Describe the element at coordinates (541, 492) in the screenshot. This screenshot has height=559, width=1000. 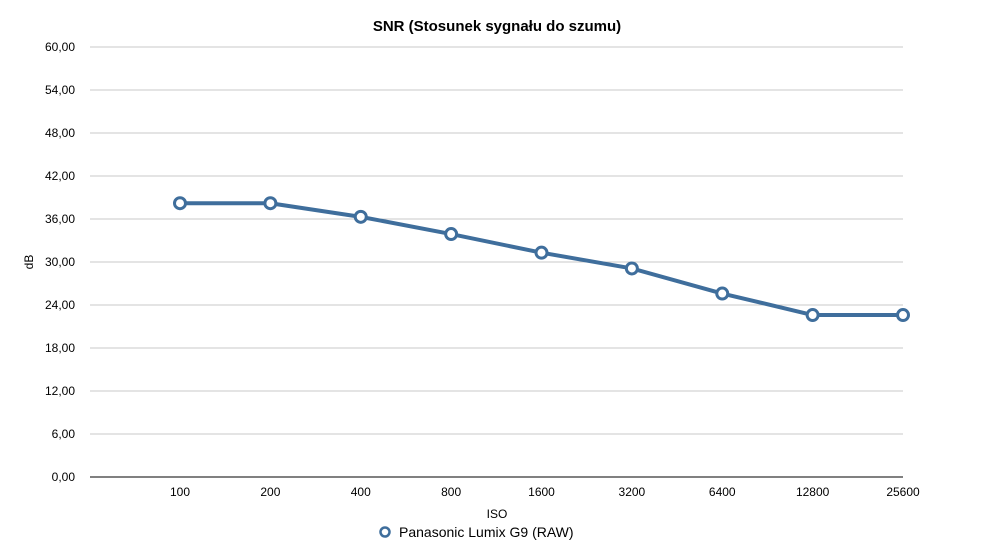
I see `x-tick-label: 1600` at that location.